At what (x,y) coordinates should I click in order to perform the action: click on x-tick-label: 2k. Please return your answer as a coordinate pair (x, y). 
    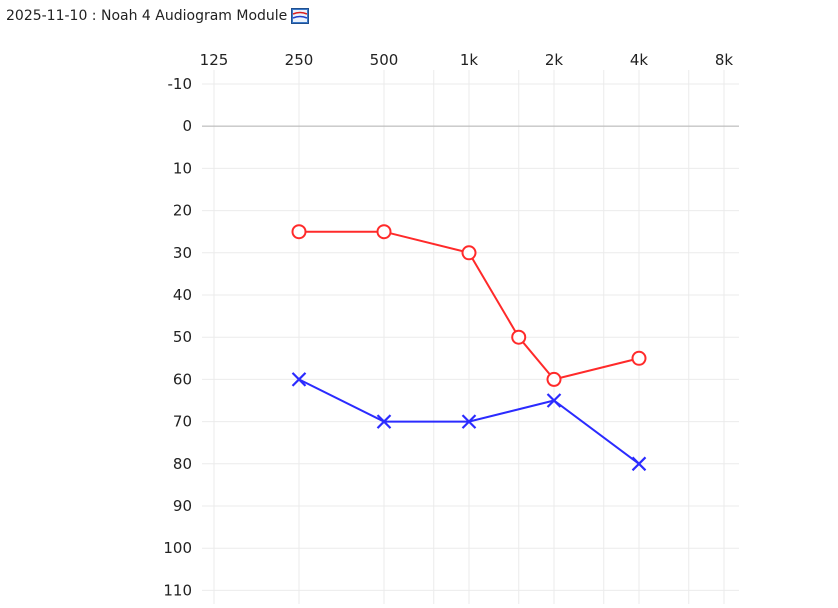
    Looking at the image, I should click on (554, 60).